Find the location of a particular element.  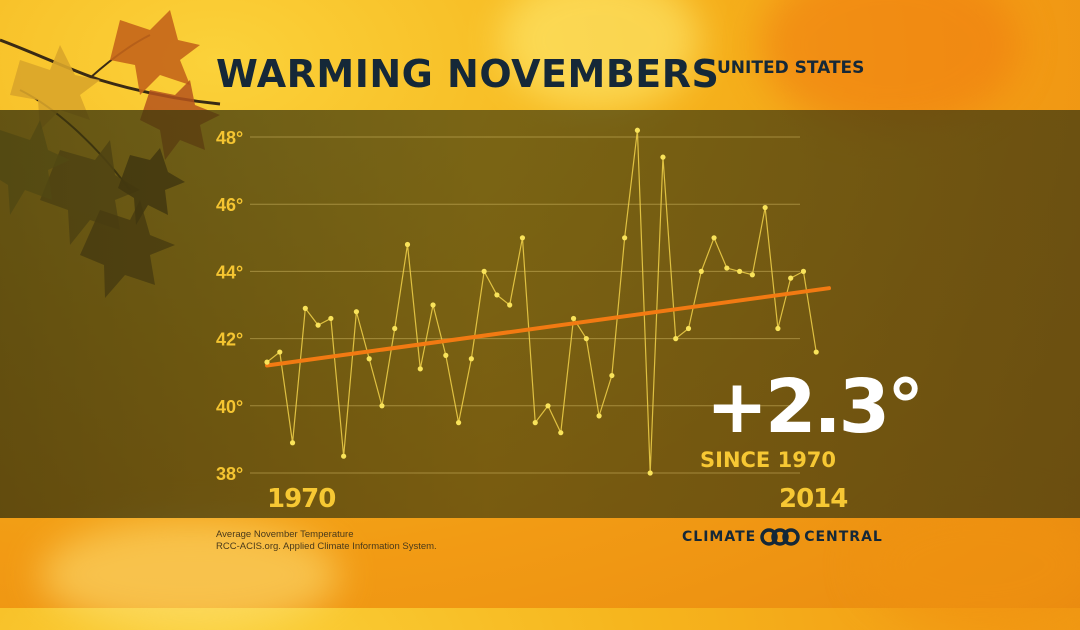

trend-line is located at coordinates (548, 327).